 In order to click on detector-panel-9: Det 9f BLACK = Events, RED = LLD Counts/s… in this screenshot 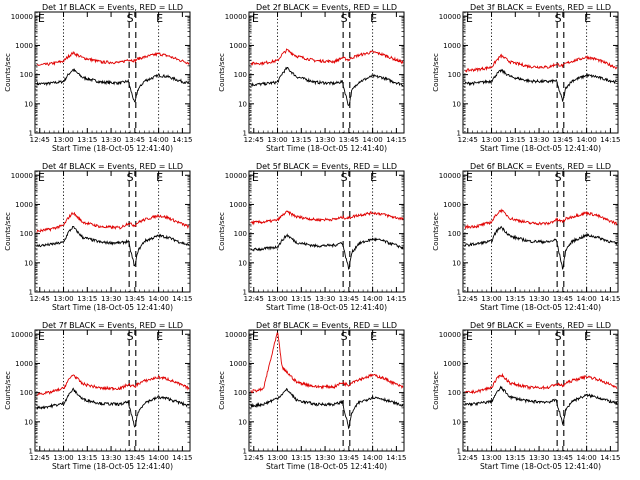, I will do `click(526, 396)`.